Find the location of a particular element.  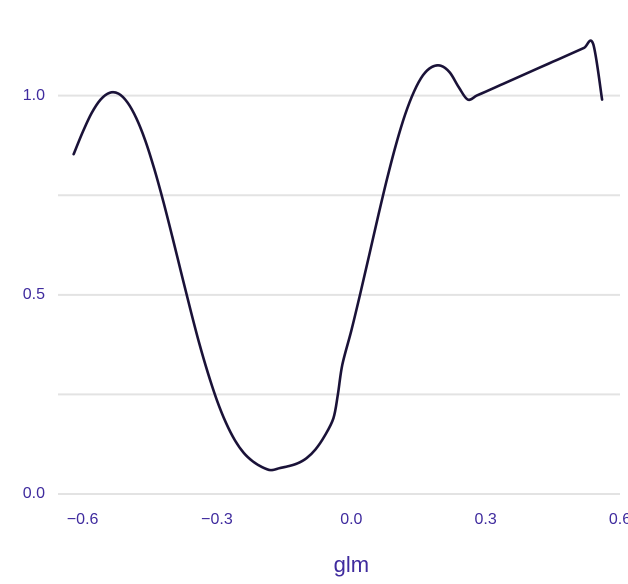

y-tick-label: 1.0 is located at coordinates (34, 95).